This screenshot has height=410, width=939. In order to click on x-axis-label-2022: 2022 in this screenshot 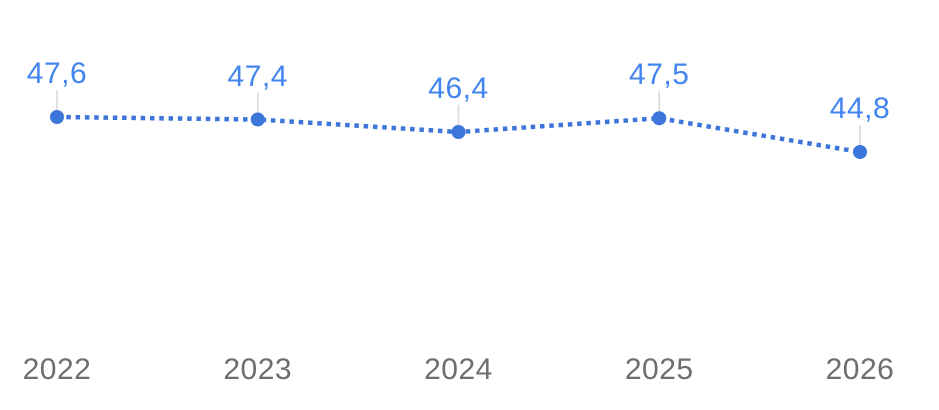, I will do `click(57, 369)`.